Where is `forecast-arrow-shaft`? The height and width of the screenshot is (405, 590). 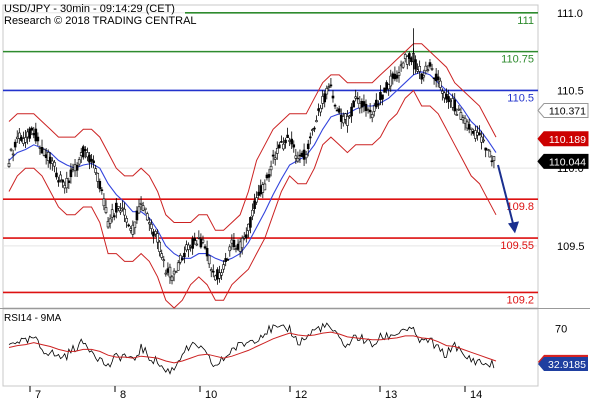
forecast-arrow-shaft is located at coordinates (506, 196).